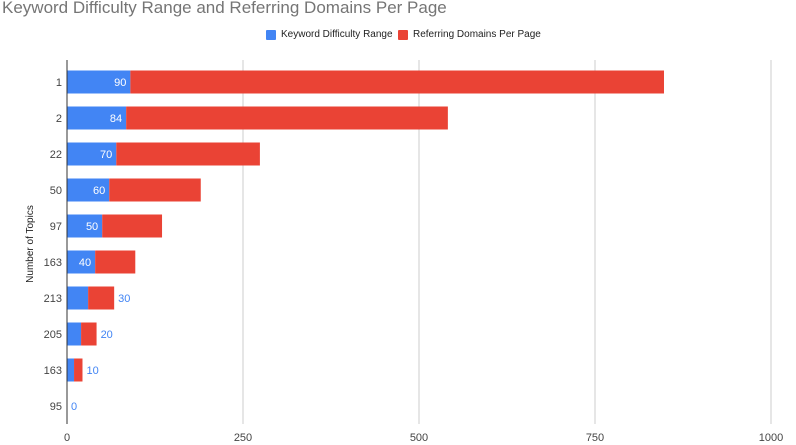  What do you see at coordinates (30, 244) in the screenshot?
I see `y-axis-title: Number of Topics` at bounding box center [30, 244].